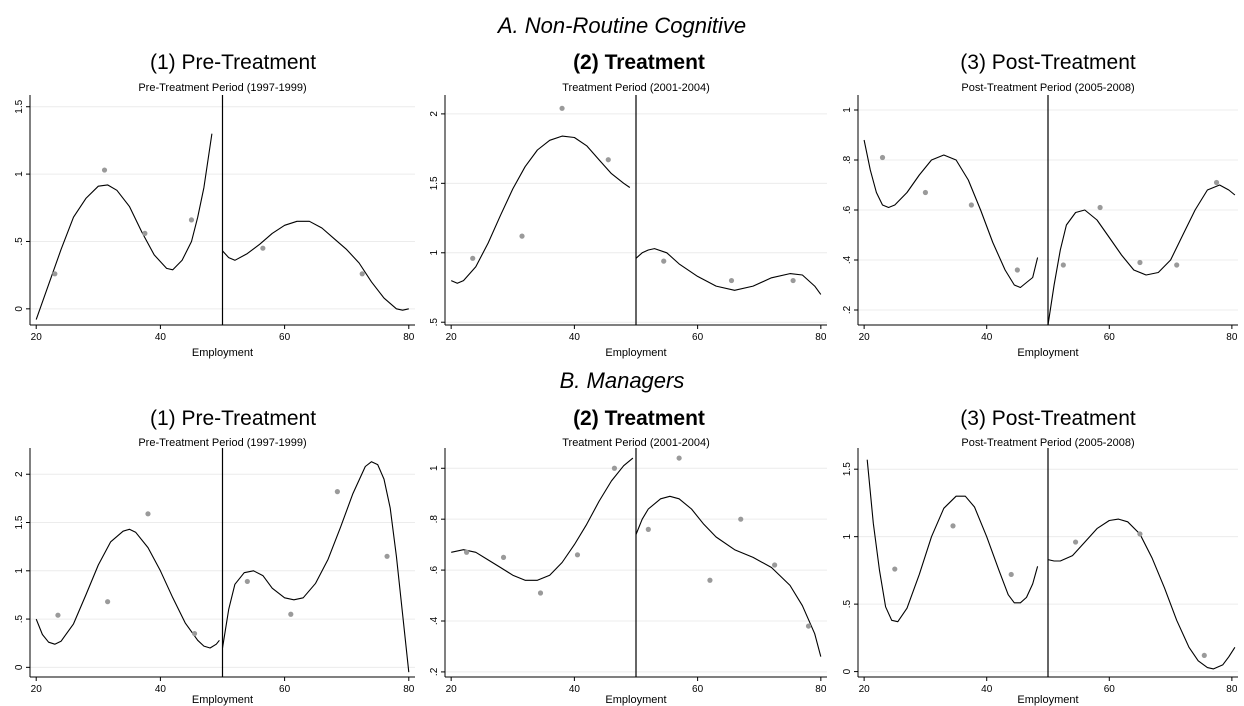 The height and width of the screenshot is (706, 1244). What do you see at coordinates (233, 62) in the screenshot?
I see `column-title: (1) Pre-Treatment` at bounding box center [233, 62].